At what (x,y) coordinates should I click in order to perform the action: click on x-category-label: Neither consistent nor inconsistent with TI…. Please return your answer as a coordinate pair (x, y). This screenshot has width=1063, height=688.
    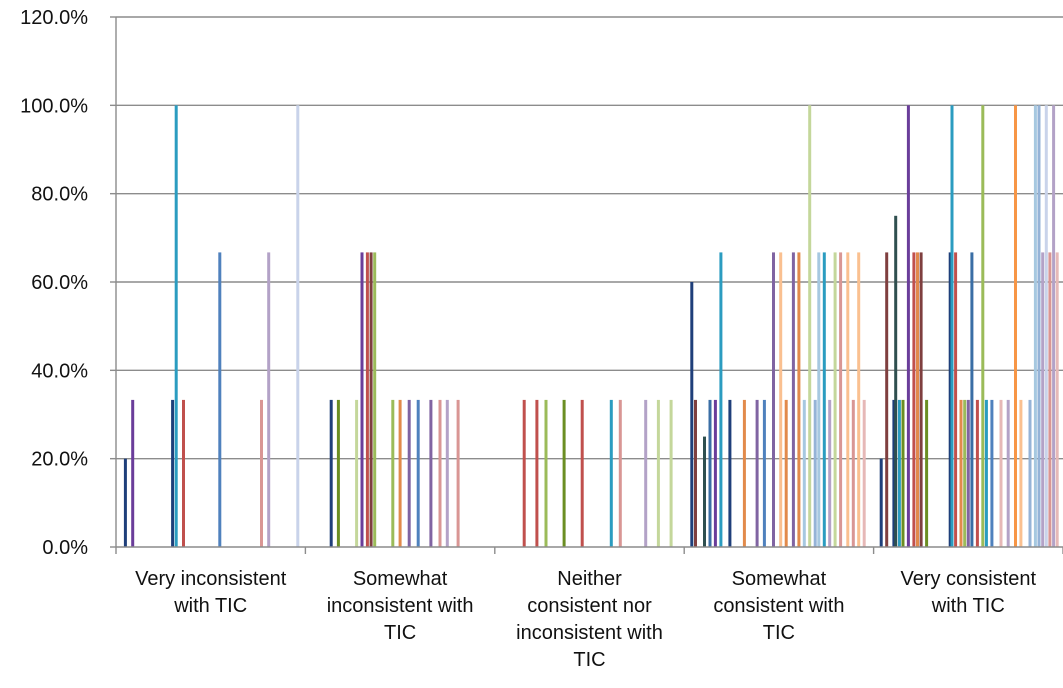
    Looking at the image, I should click on (589, 619).